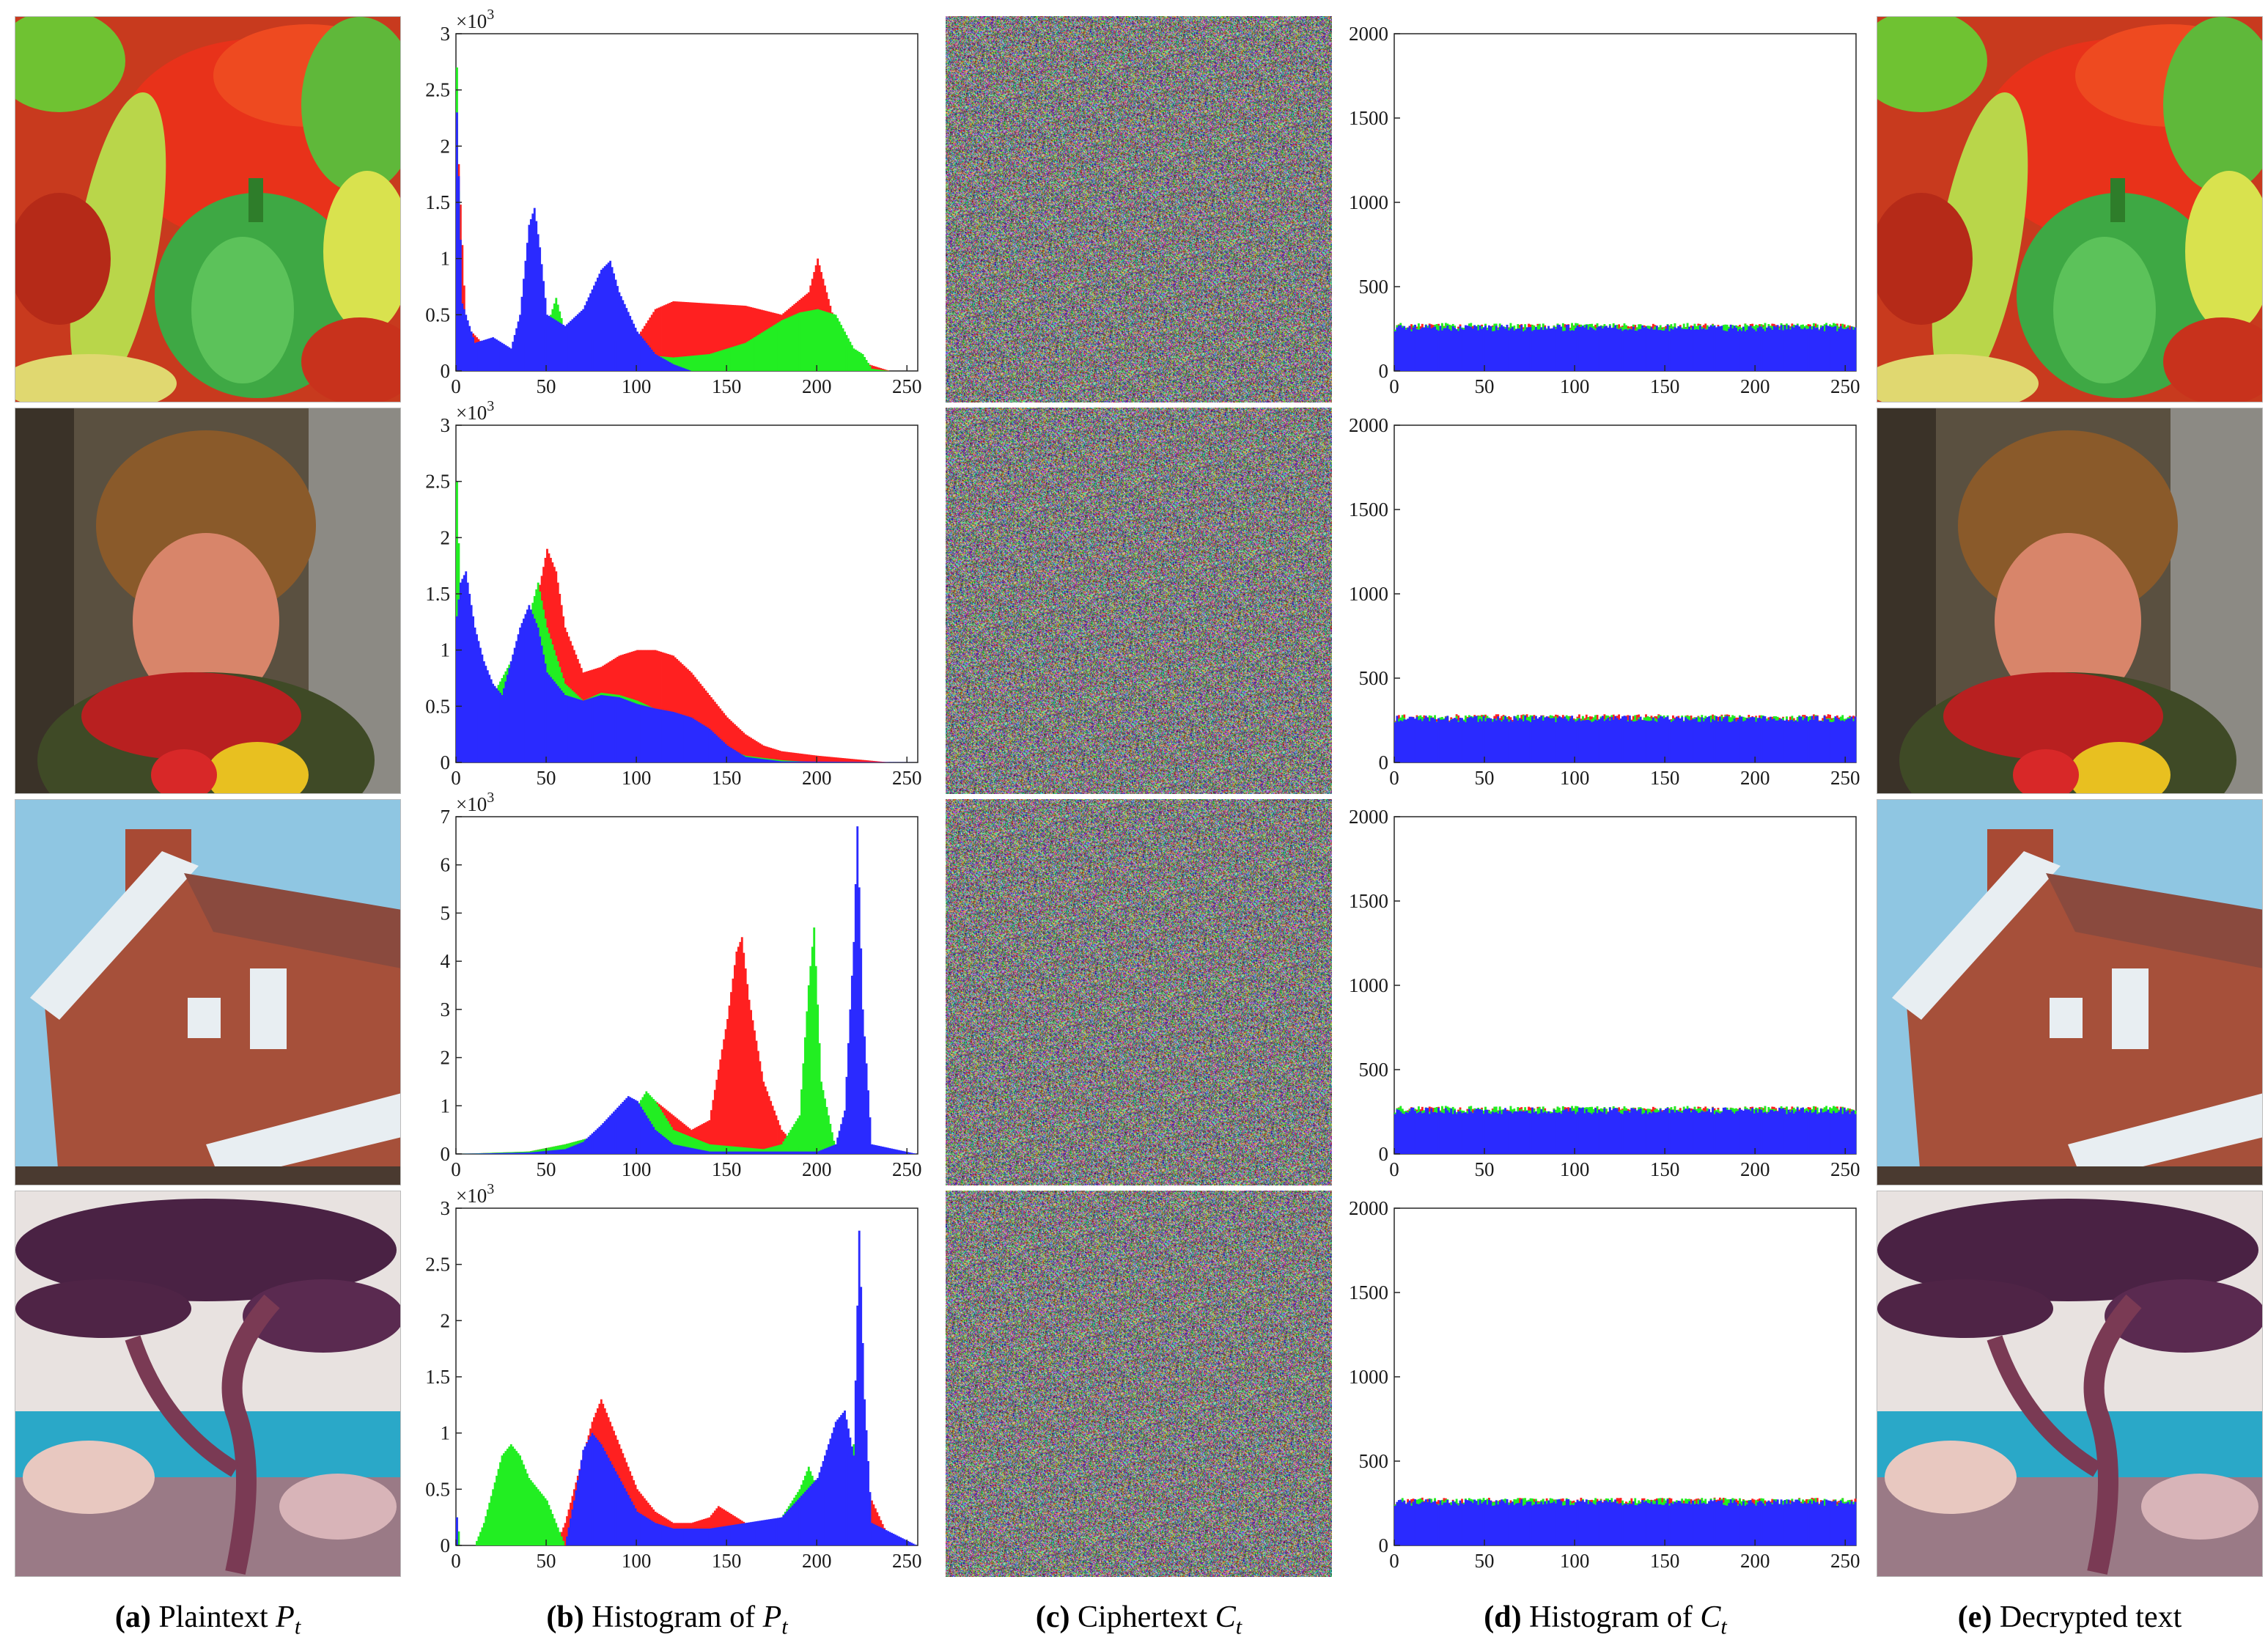 The image size is (2268, 1651). I want to click on x-tick-label: 50, so click(546, 1561).